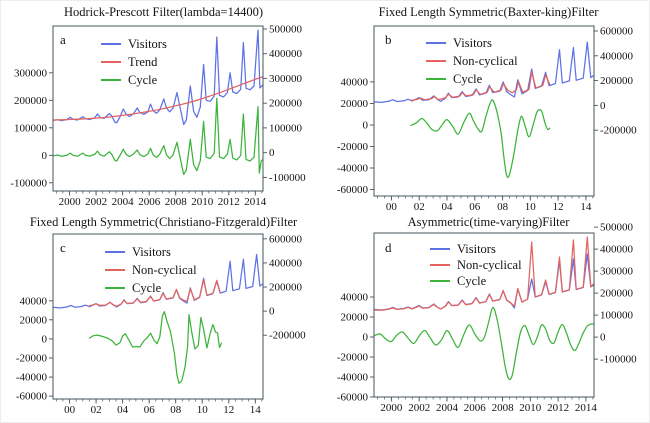 This screenshot has width=650, height=423. I want to click on legend-label: Non-cyclical, so click(489, 264).